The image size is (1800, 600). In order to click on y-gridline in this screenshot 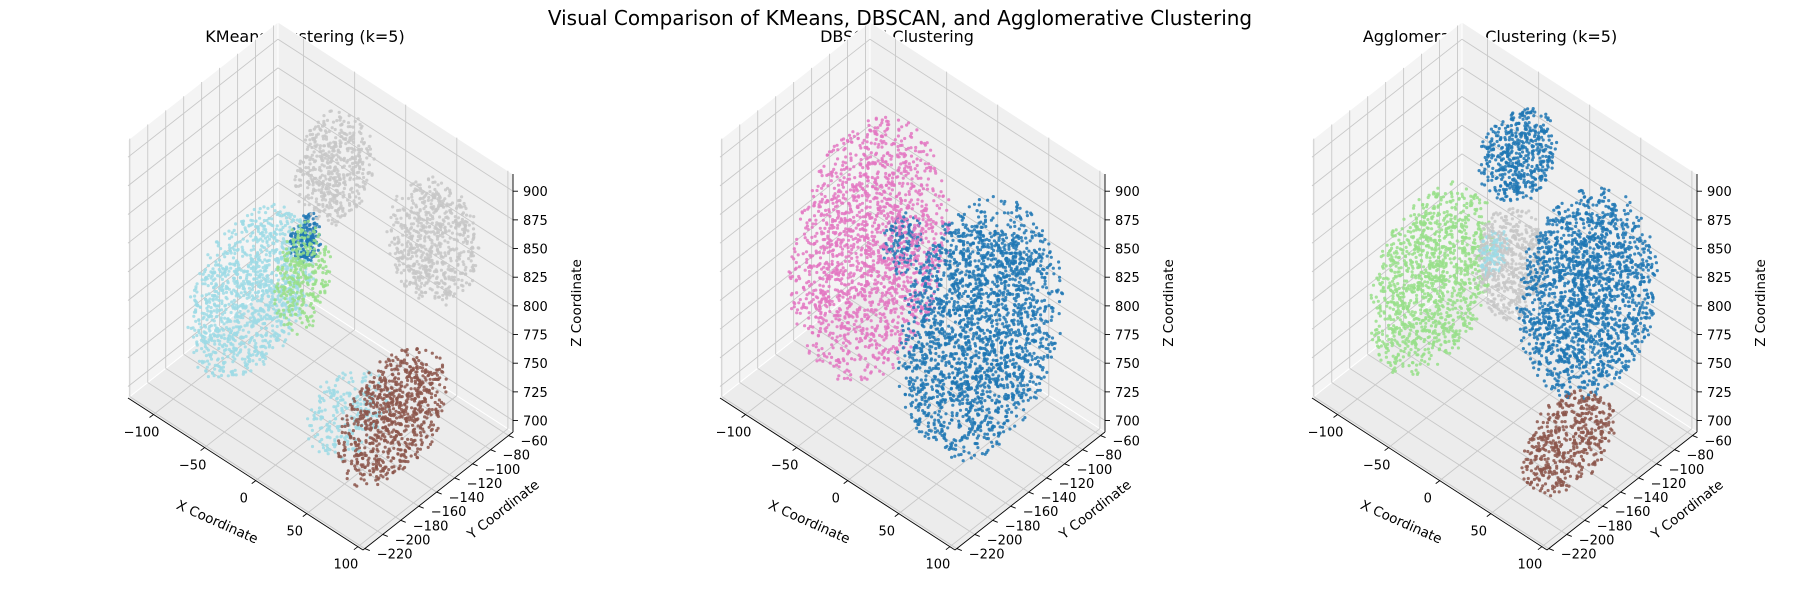, I will do `click(247, 472)`.